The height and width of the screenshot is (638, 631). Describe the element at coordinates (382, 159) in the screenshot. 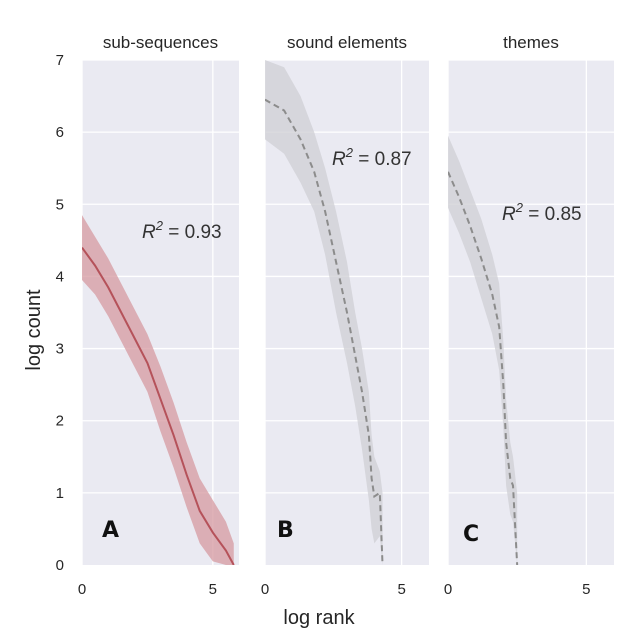

I see `r-squared-value: = 0.87` at that location.